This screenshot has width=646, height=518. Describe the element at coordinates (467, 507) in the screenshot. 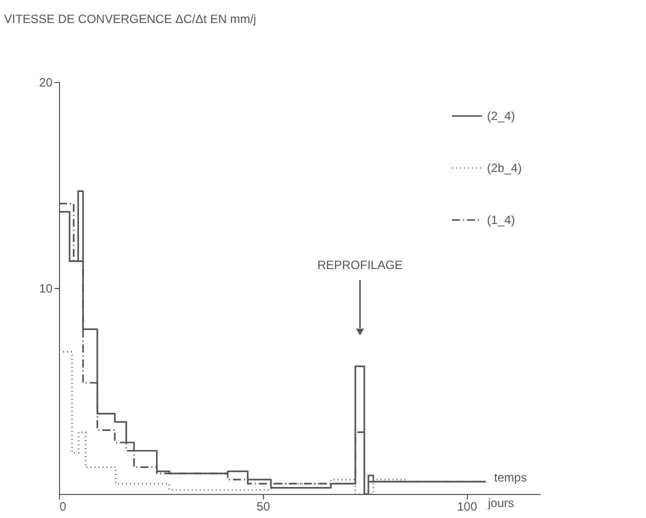

I see `x-tick-label: 100` at that location.